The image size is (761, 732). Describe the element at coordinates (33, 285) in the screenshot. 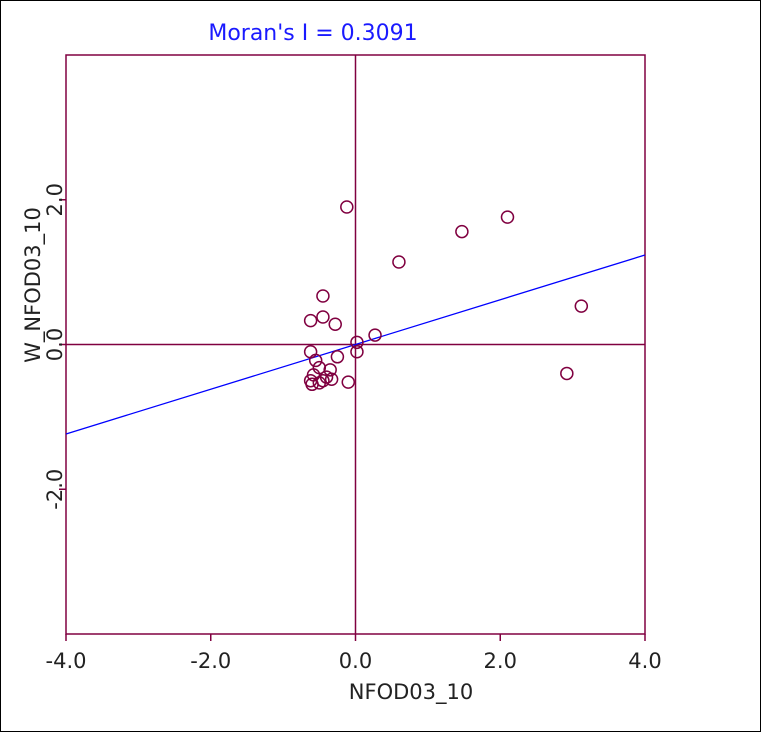

I see `y-axis-label: W_NFOD03_10` at that location.